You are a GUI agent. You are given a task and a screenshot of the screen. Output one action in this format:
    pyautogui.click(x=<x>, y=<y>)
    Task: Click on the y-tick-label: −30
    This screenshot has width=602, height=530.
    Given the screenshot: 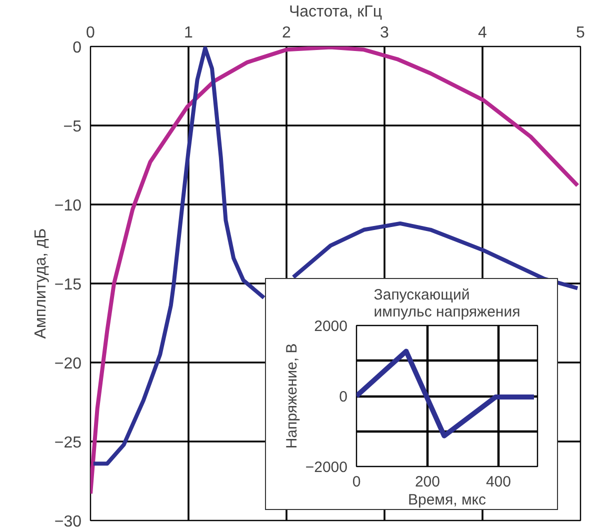 What is the action you would take?
    pyautogui.click(x=68, y=522)
    